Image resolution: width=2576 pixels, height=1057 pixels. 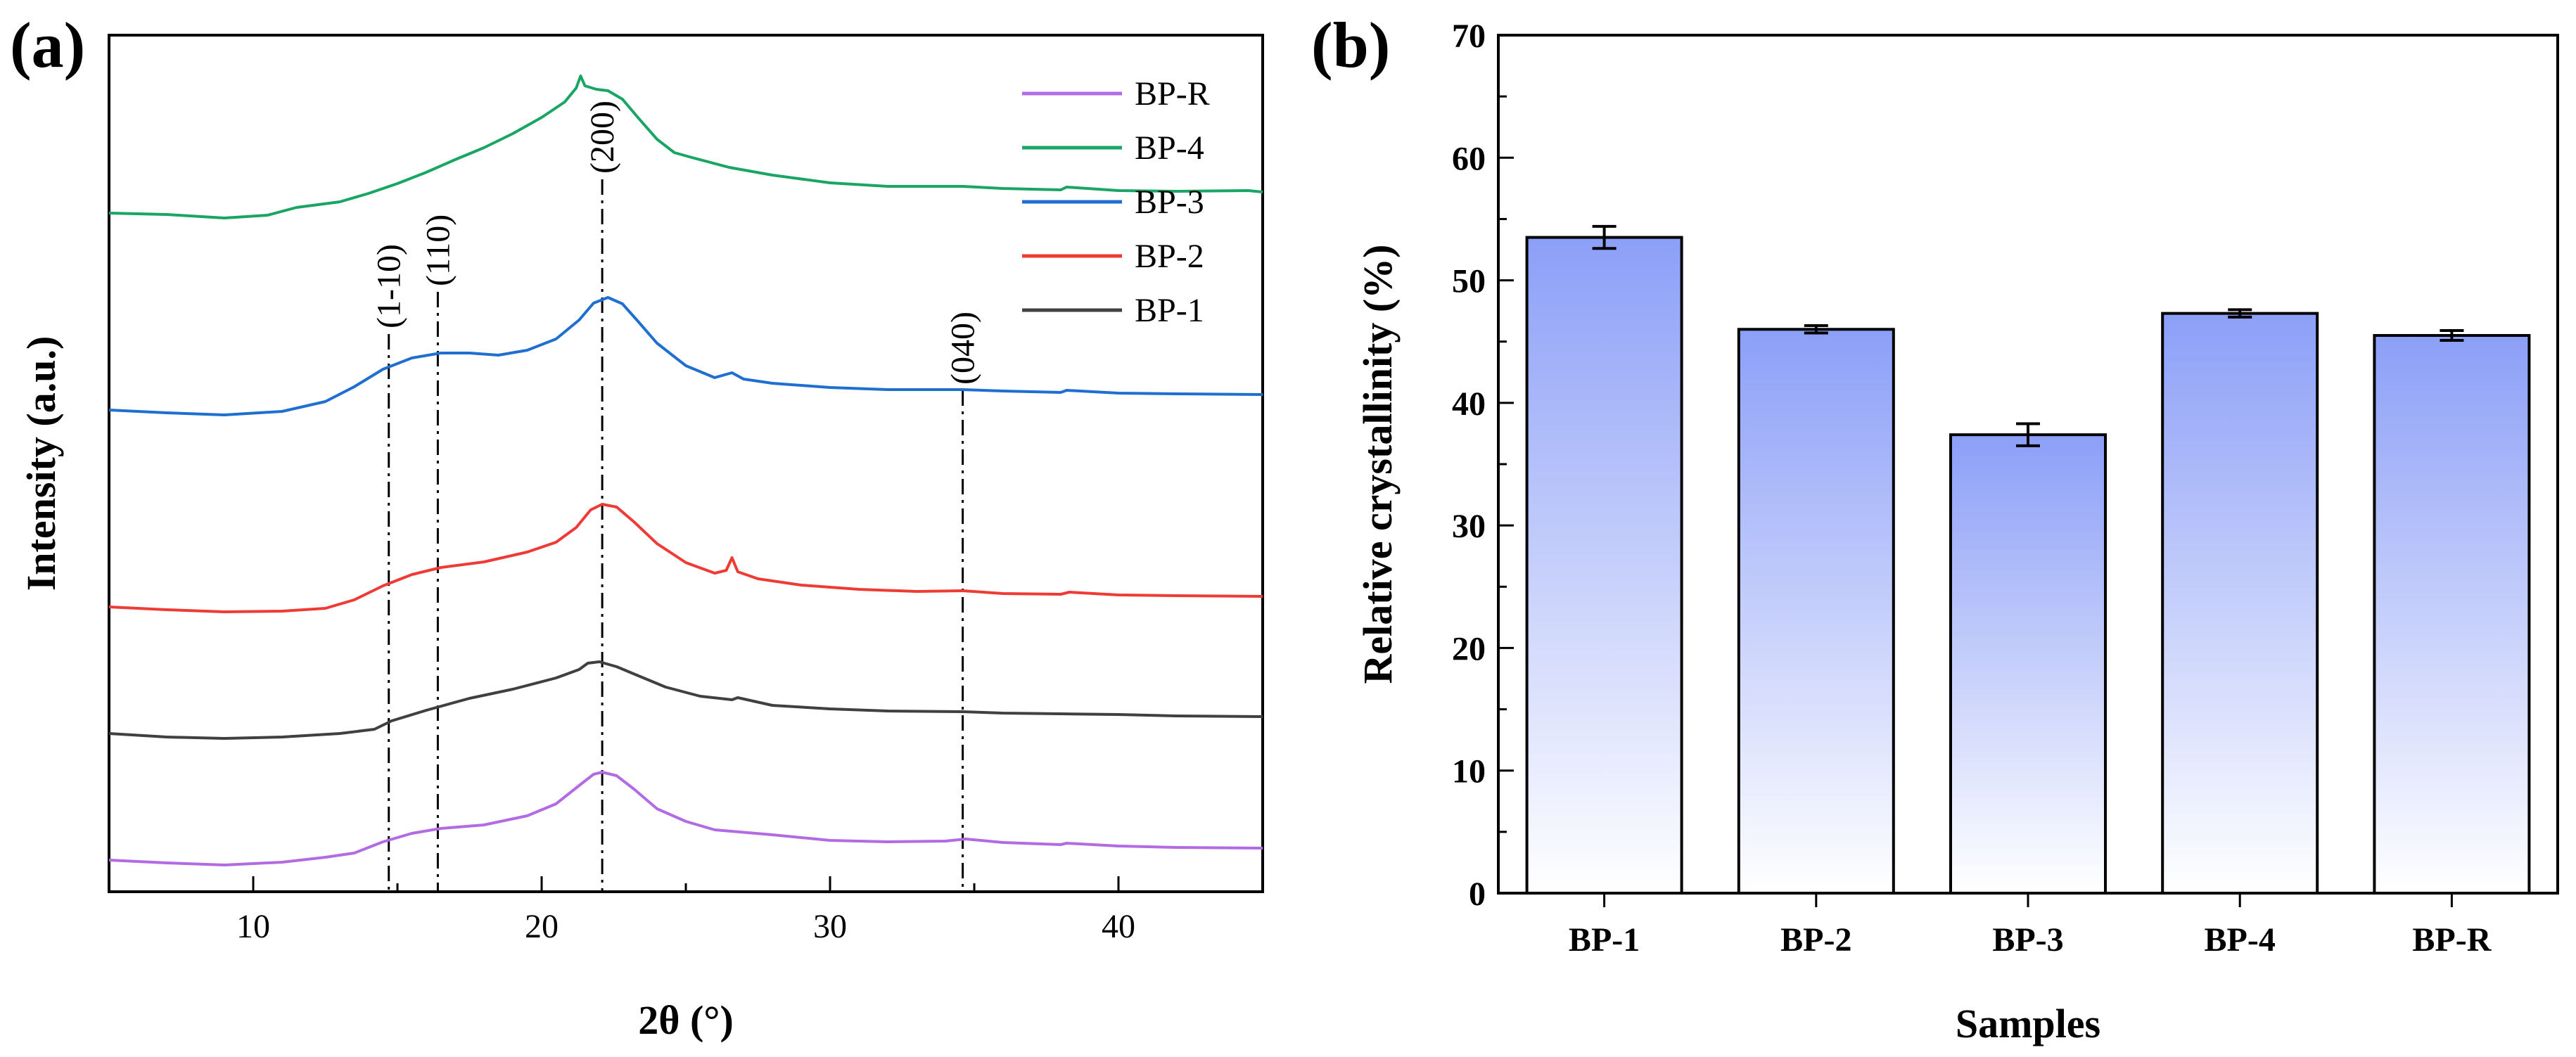 What do you see at coordinates (1477, 895) in the screenshot?
I see `y-tick-label: 0` at bounding box center [1477, 895].